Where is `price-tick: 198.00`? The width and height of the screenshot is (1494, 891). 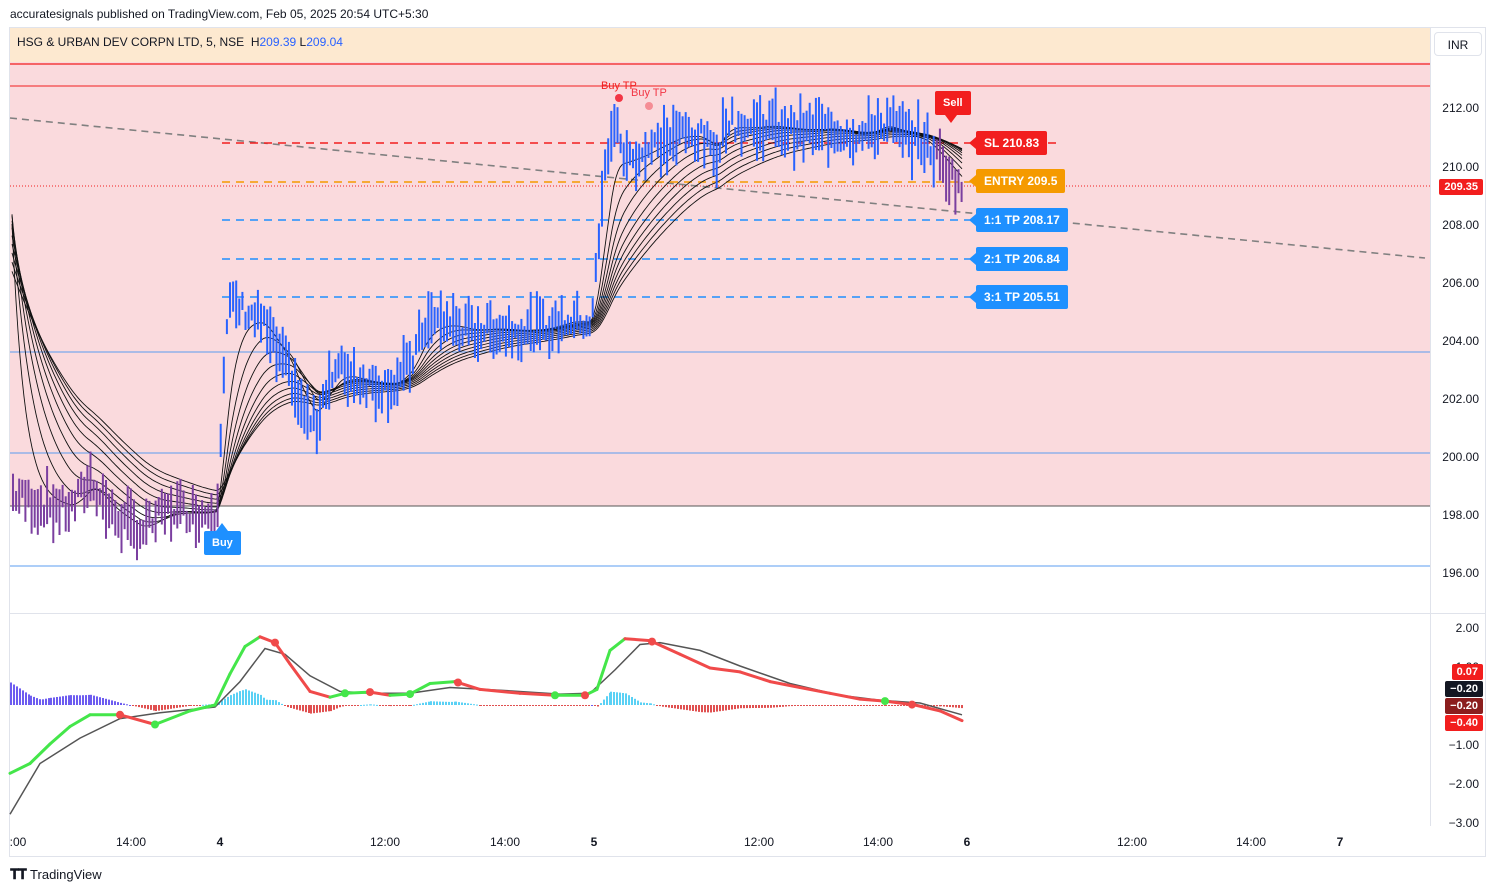 price-tick: 198.00 is located at coordinates (1460, 515).